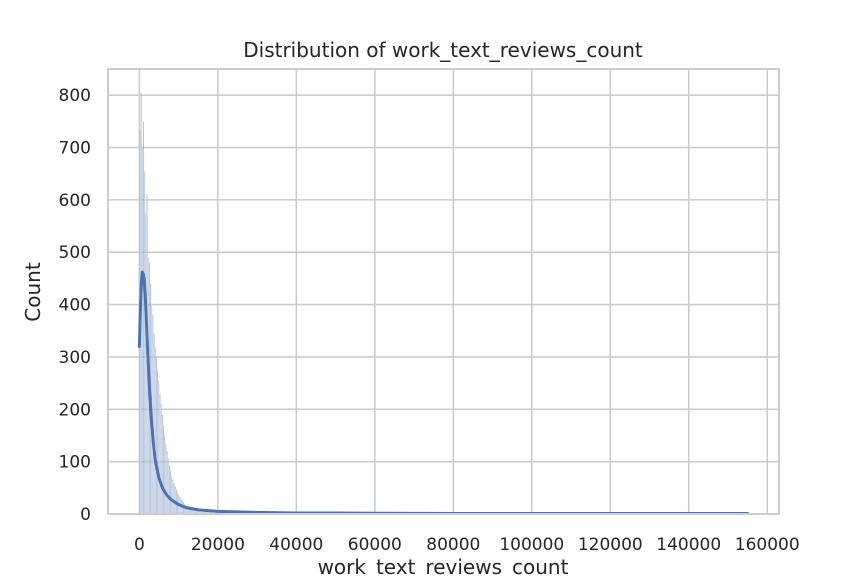  Describe the element at coordinates (75, 253) in the screenshot. I see `y-tick-label-5: 500` at that location.